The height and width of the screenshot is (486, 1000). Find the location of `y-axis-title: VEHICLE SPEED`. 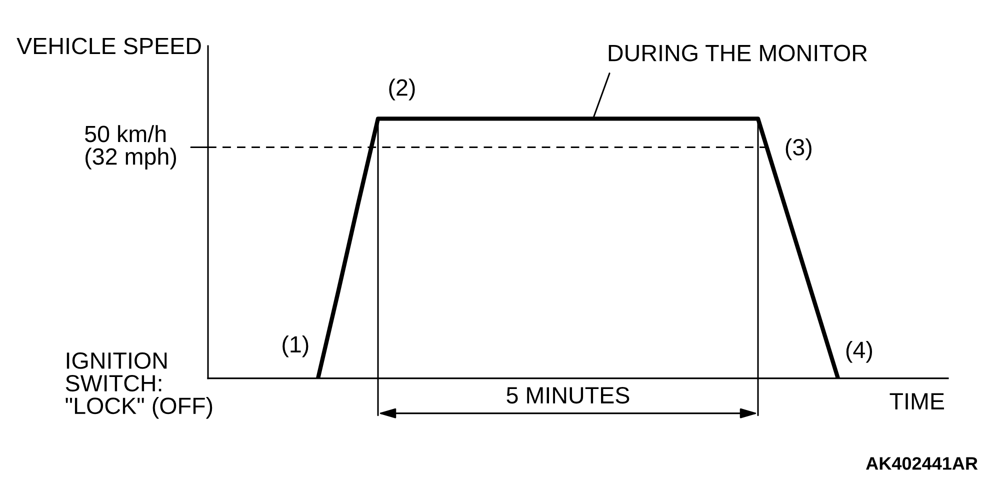

y-axis-title: VEHICLE SPEED is located at coordinates (108, 46).